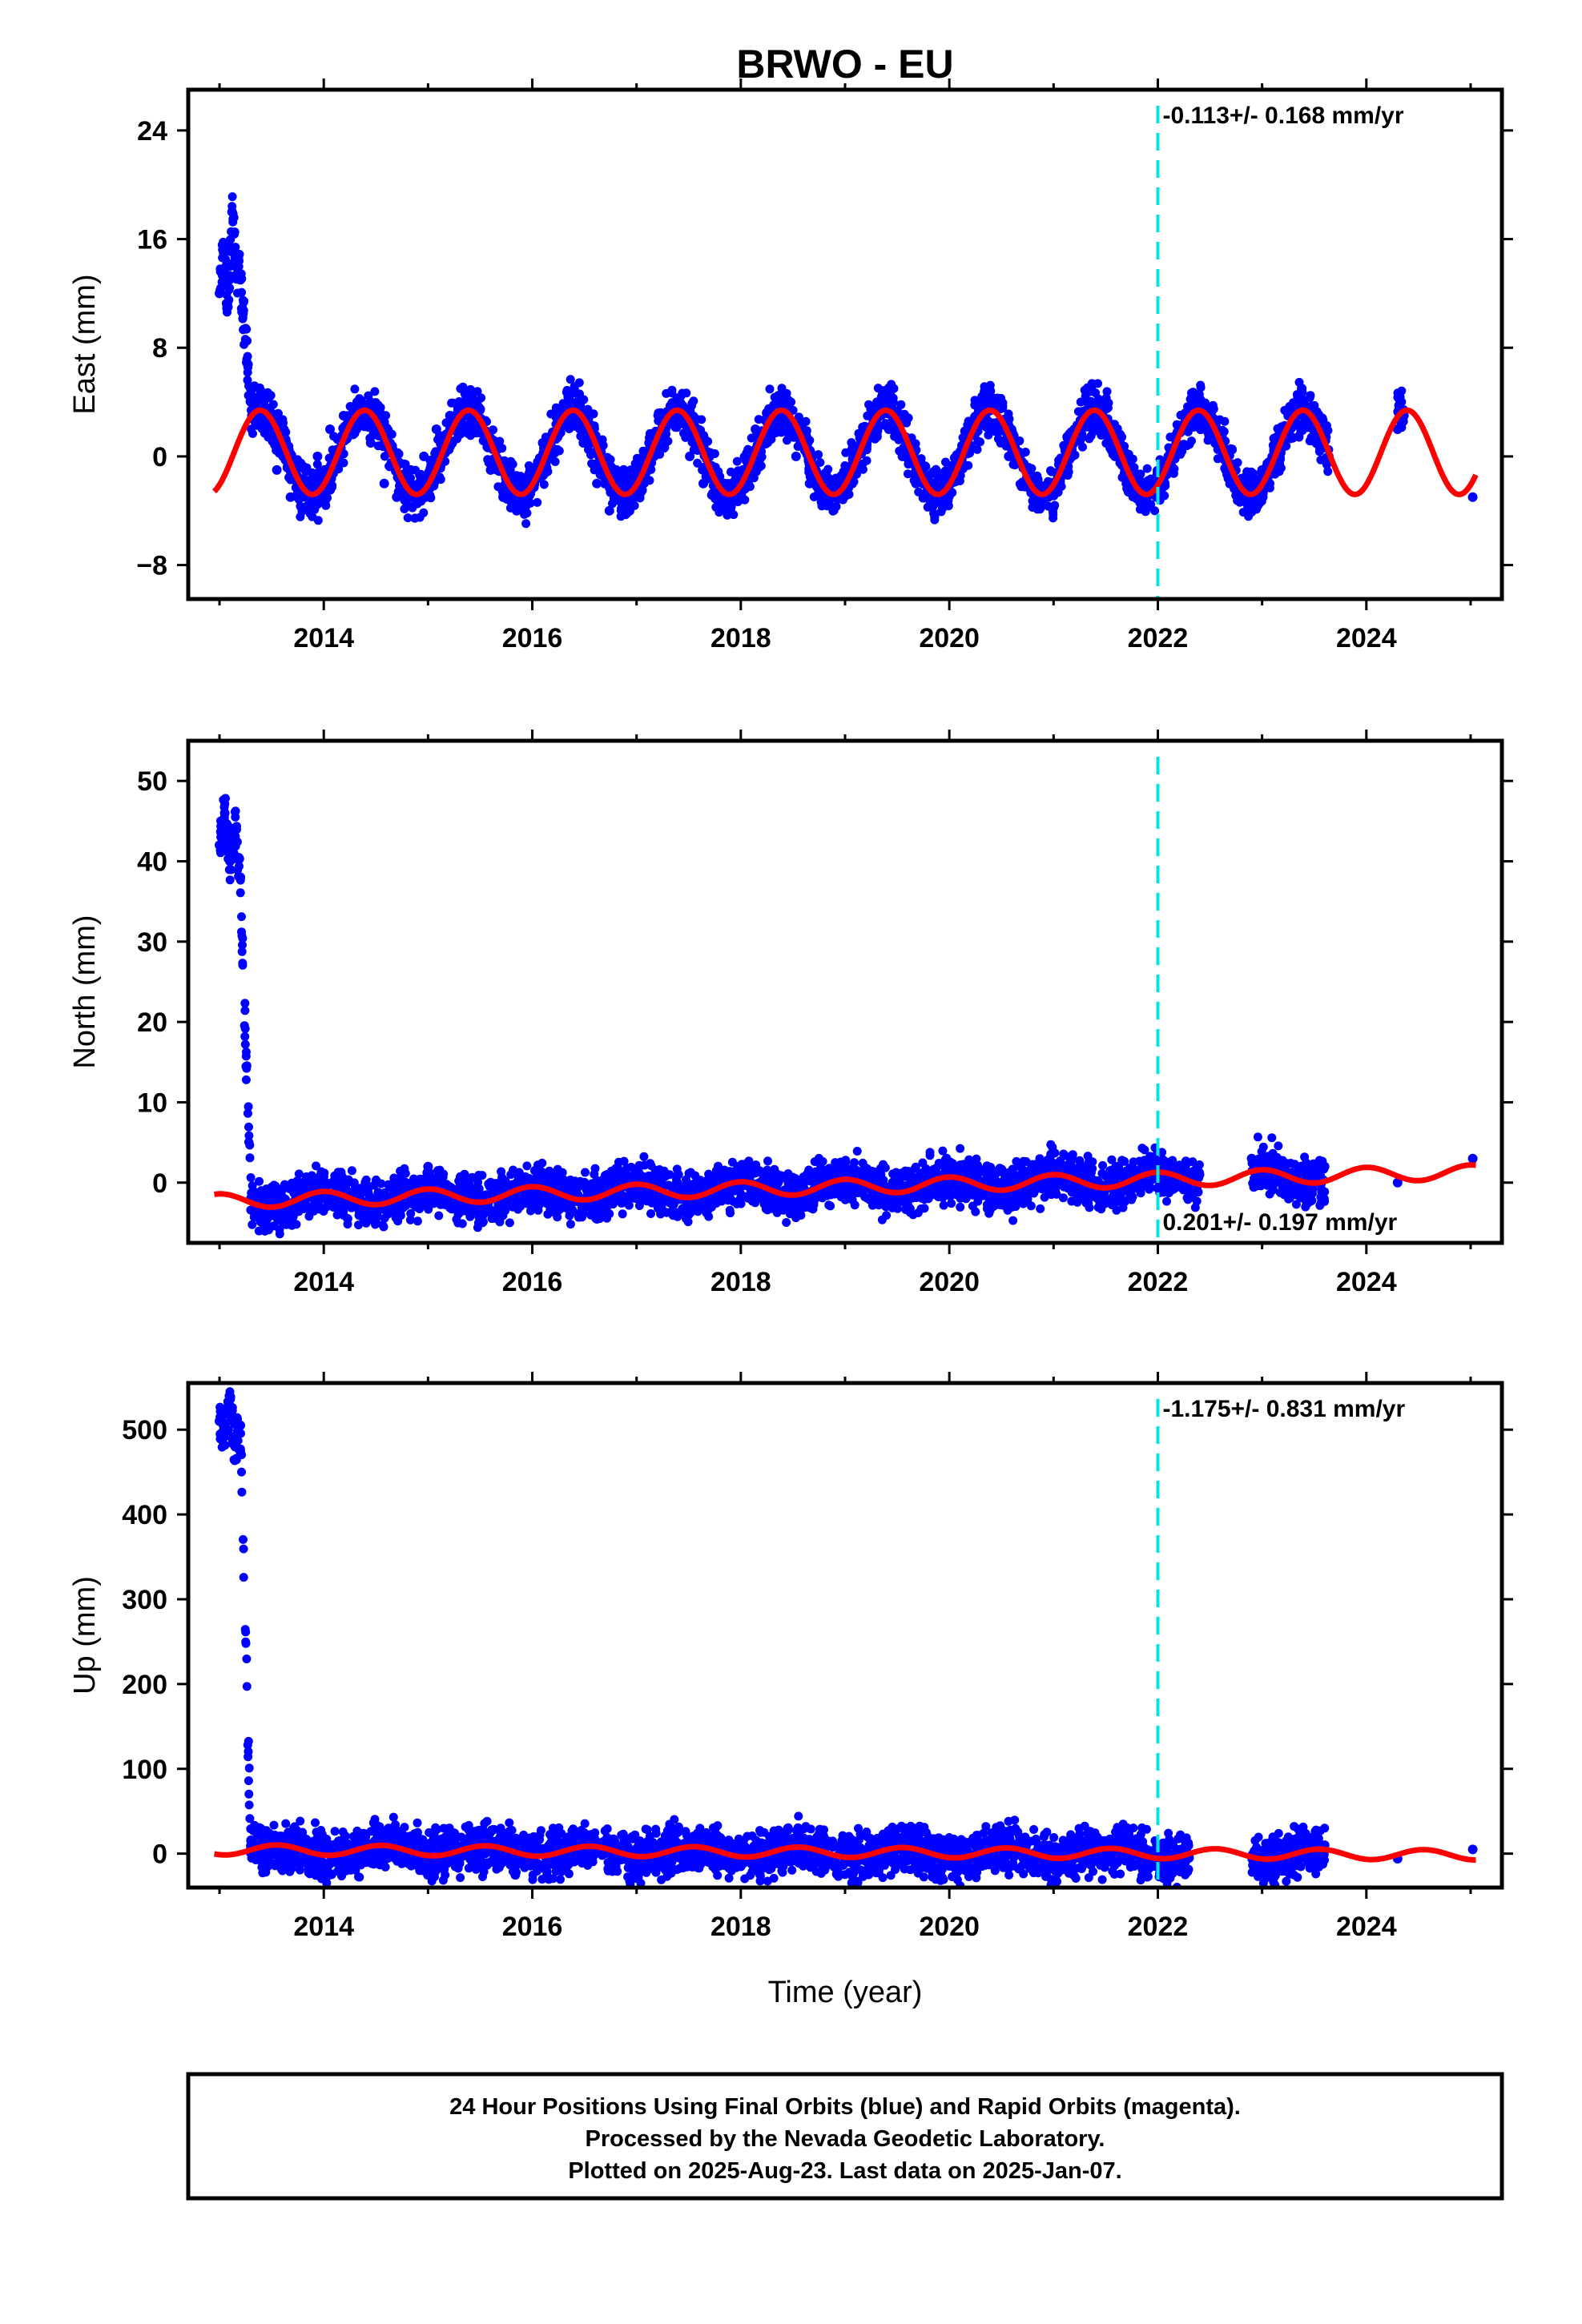 This screenshot has height=2324, width=1582. What do you see at coordinates (1282, 116) in the screenshot?
I see `east-rate-label: -0.113+/- 0.168 mm/yr` at bounding box center [1282, 116].